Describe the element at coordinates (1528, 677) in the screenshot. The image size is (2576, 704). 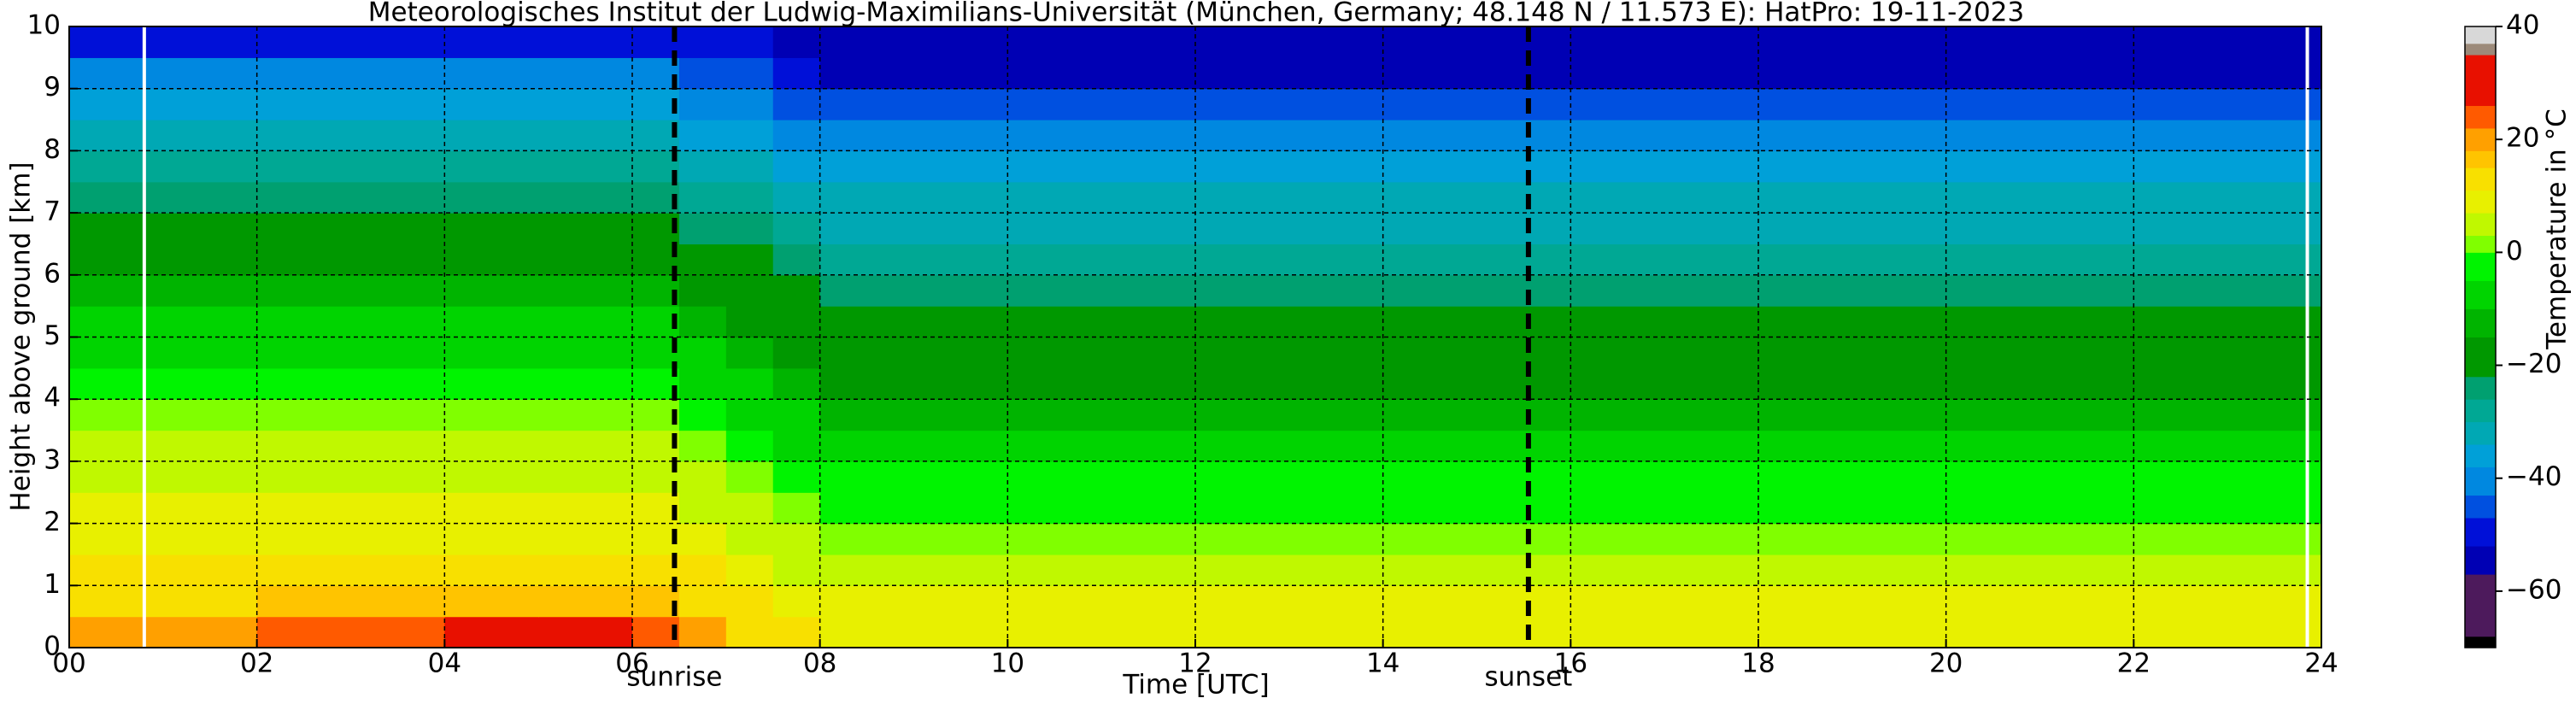
I see `sun-label: sunset` at that location.